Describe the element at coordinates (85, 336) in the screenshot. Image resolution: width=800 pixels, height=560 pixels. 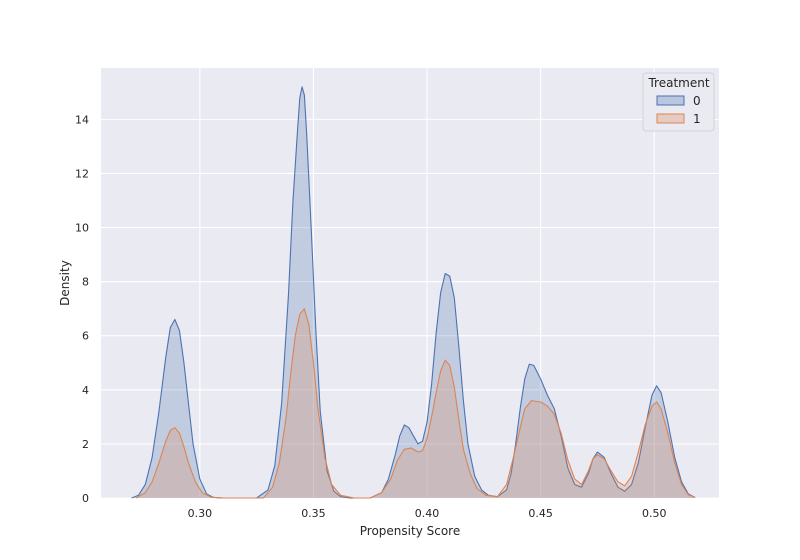
I see `y-tick-label-3: 6` at that location.